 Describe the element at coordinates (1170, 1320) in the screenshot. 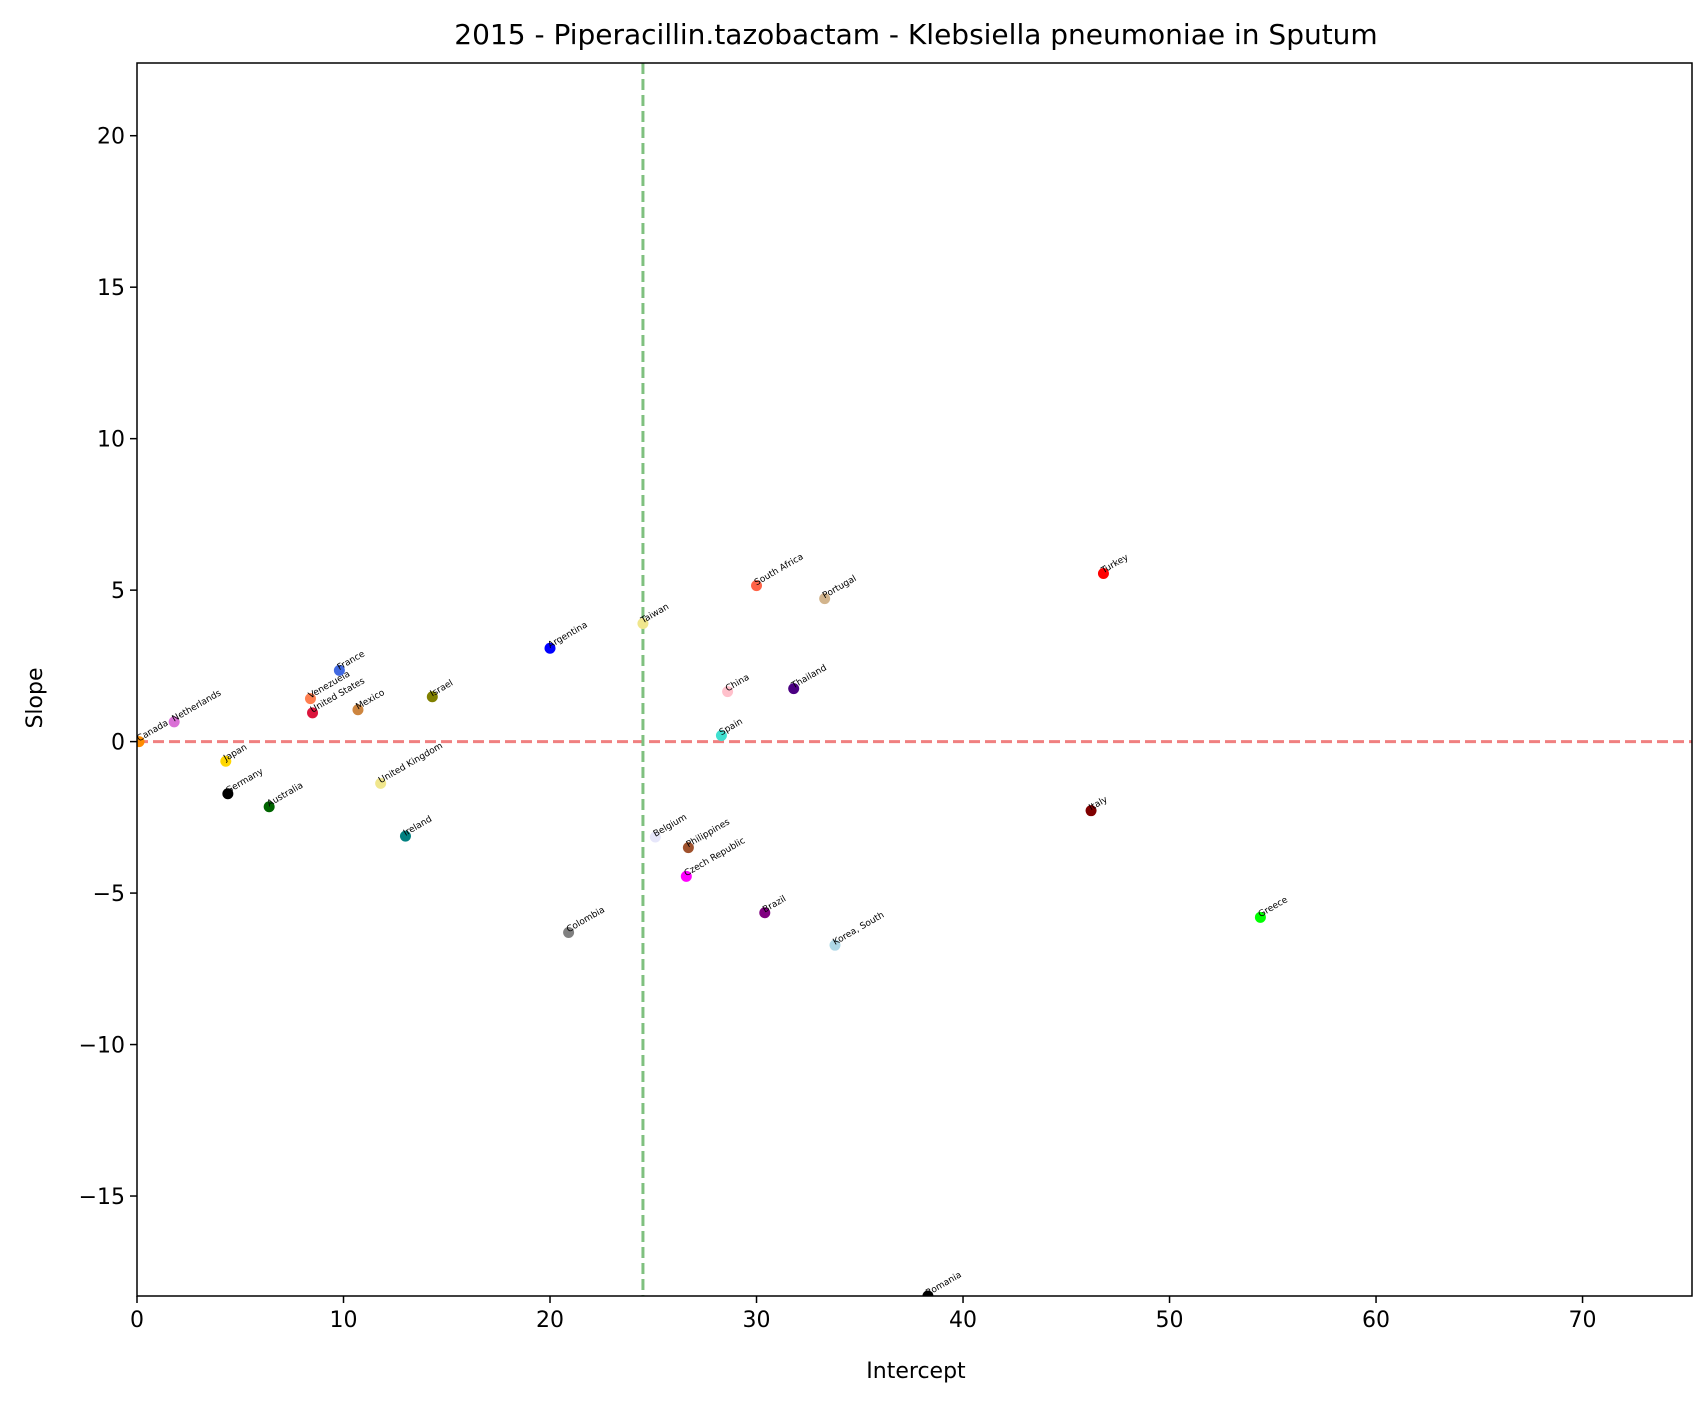

I see `x-tick-label: 50` at that location.